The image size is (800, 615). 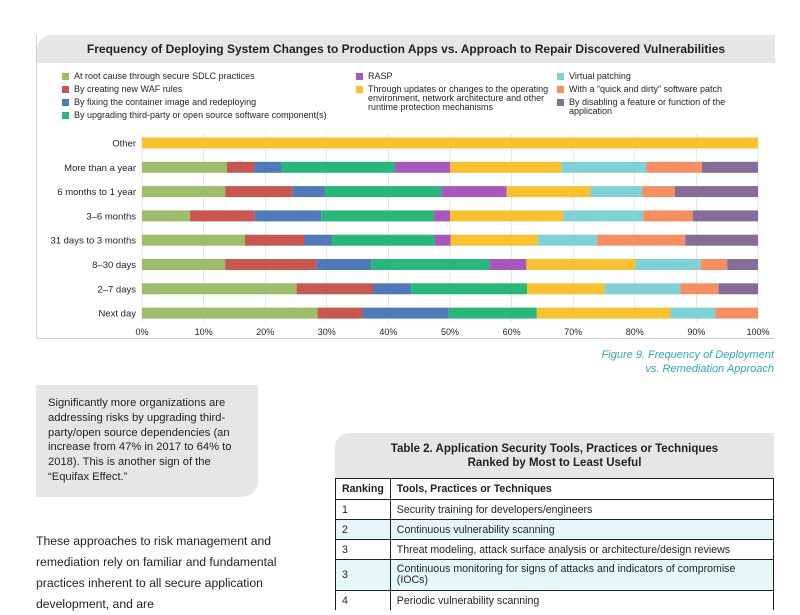 What do you see at coordinates (100, 168) in the screenshot?
I see `category-label: More than a year` at bounding box center [100, 168].